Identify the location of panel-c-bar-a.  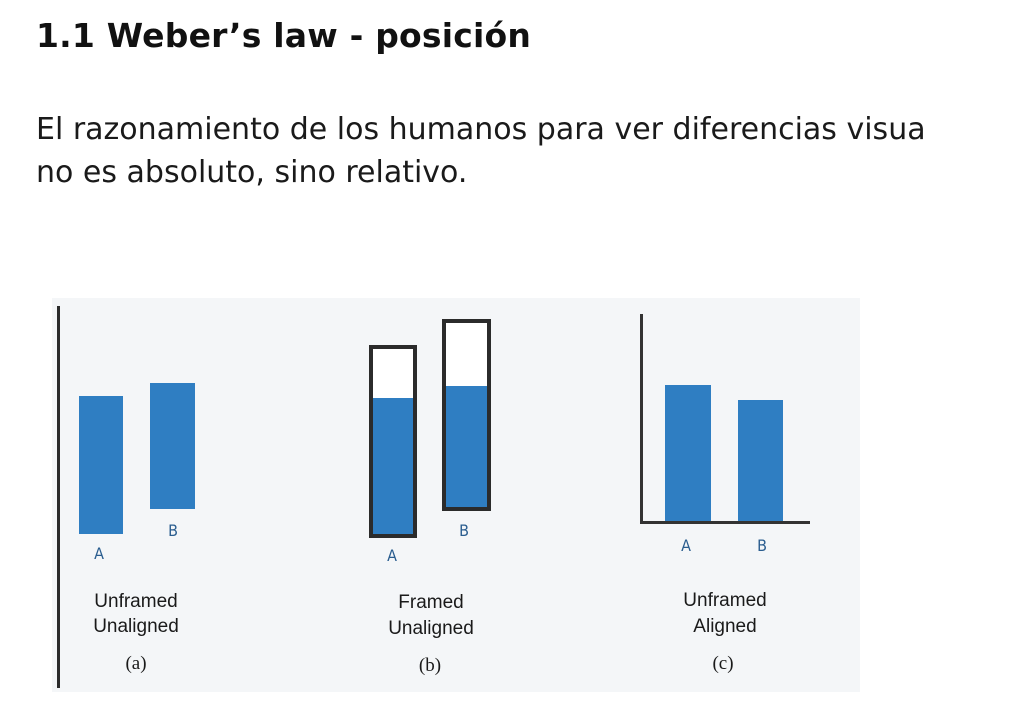
(688, 453).